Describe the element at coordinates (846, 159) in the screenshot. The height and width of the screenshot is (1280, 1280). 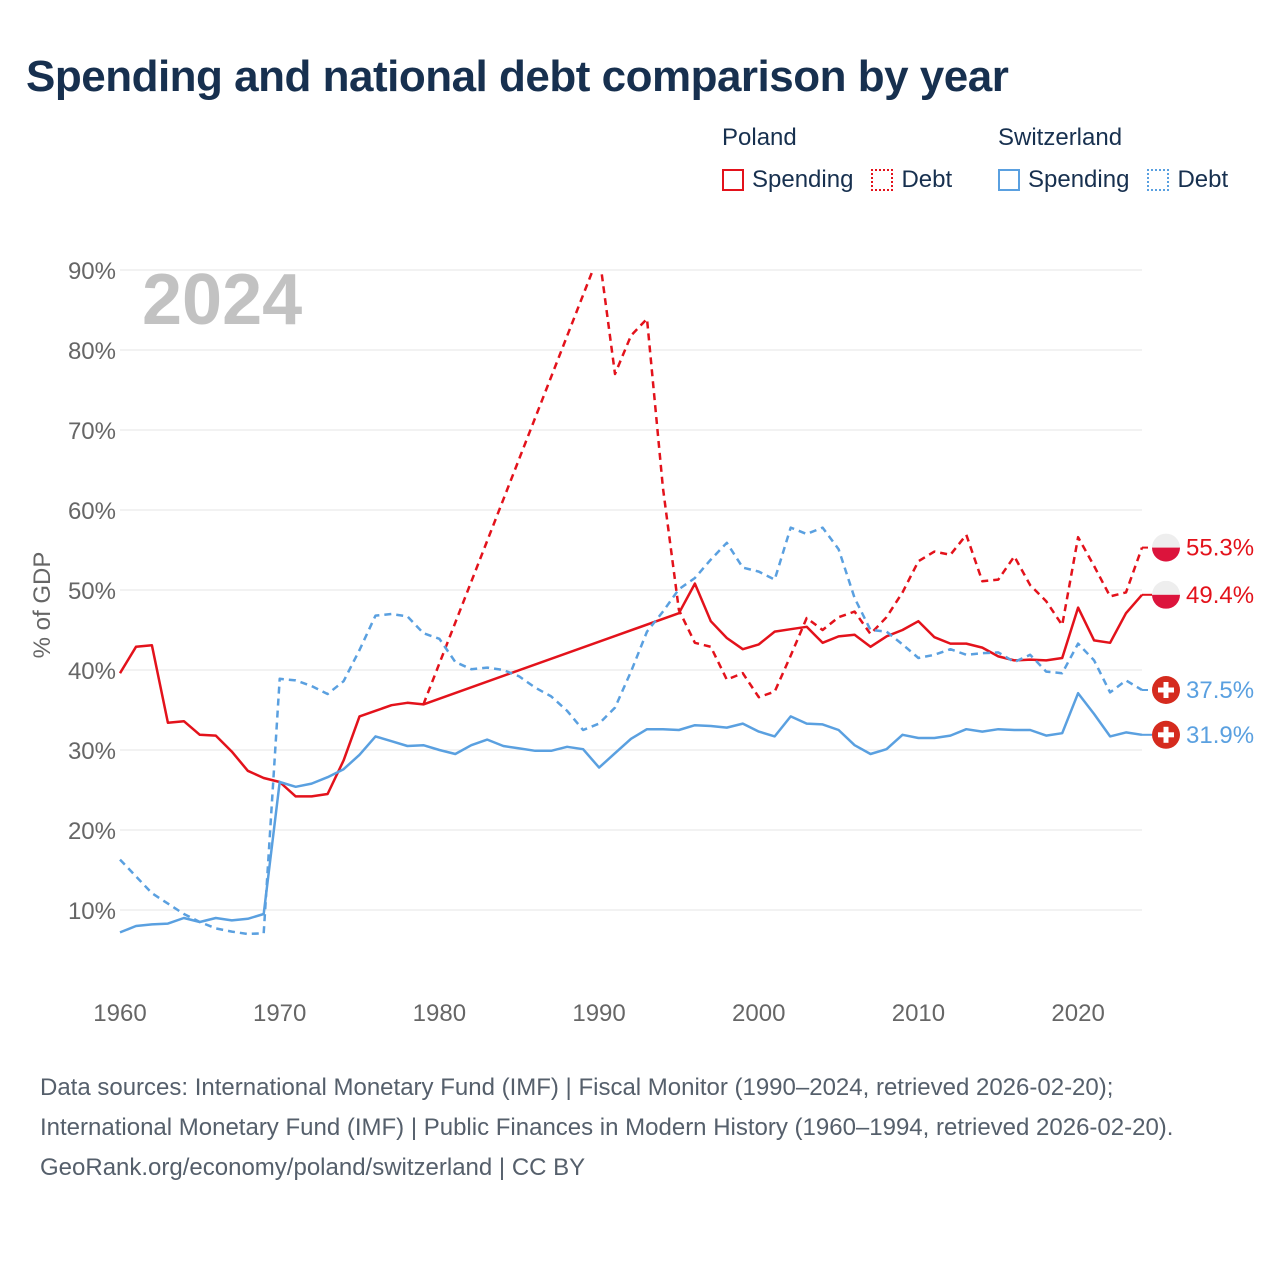
I see `legend-group-poland: Poland Spending Debt` at that location.